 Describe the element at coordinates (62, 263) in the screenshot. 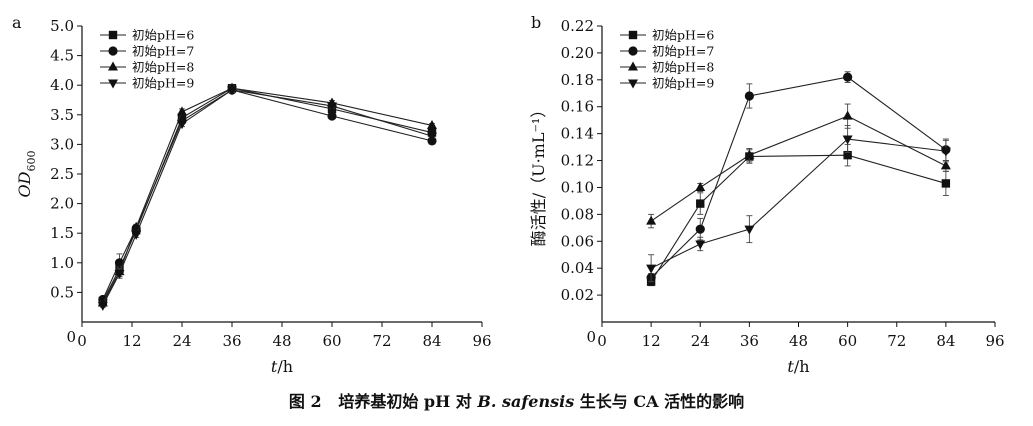

I see `y-tick-label: 1.0` at that location.